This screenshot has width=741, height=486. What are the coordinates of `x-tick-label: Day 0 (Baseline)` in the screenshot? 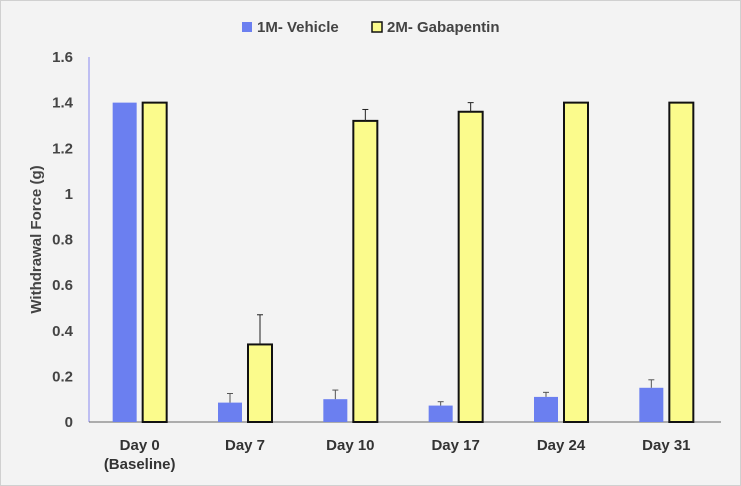 It's located at (140, 455).